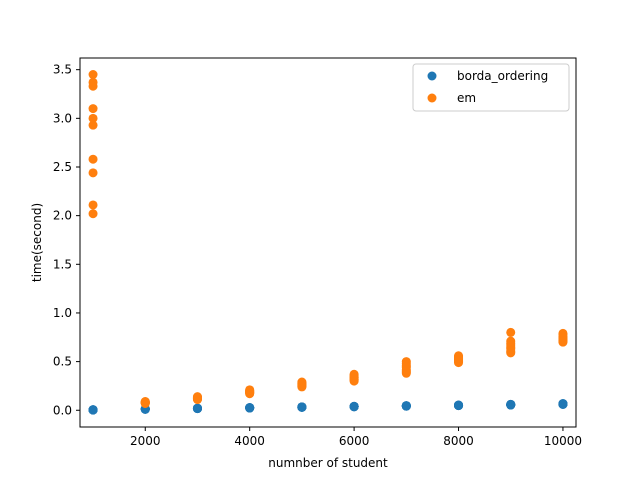 Image resolution: width=640 pixels, height=480 pixels. Describe the element at coordinates (432, 76) in the screenshot. I see `legend-marker-borda-ordering` at that location.